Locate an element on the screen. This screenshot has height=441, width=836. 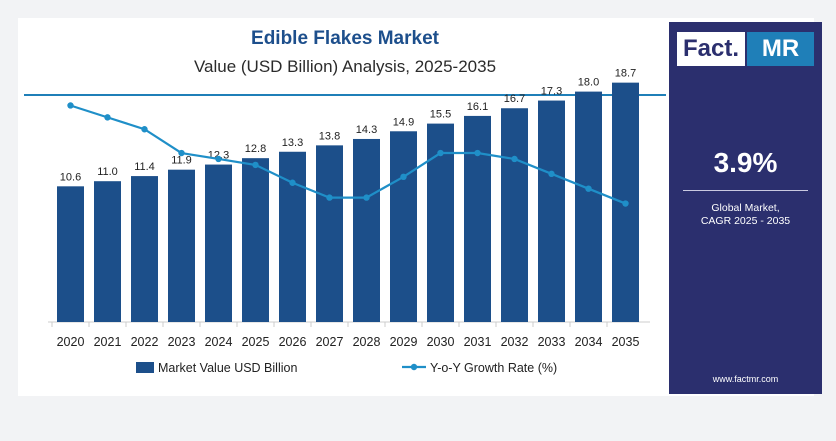
bar-value-label: 11.0 is located at coordinates (107, 172).